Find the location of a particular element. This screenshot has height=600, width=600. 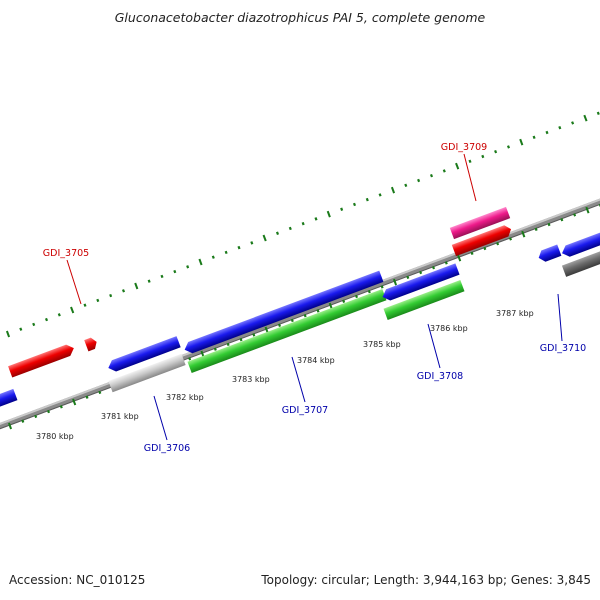

gene-label-gdi3709: GDI_3709 is located at coordinates (464, 147).